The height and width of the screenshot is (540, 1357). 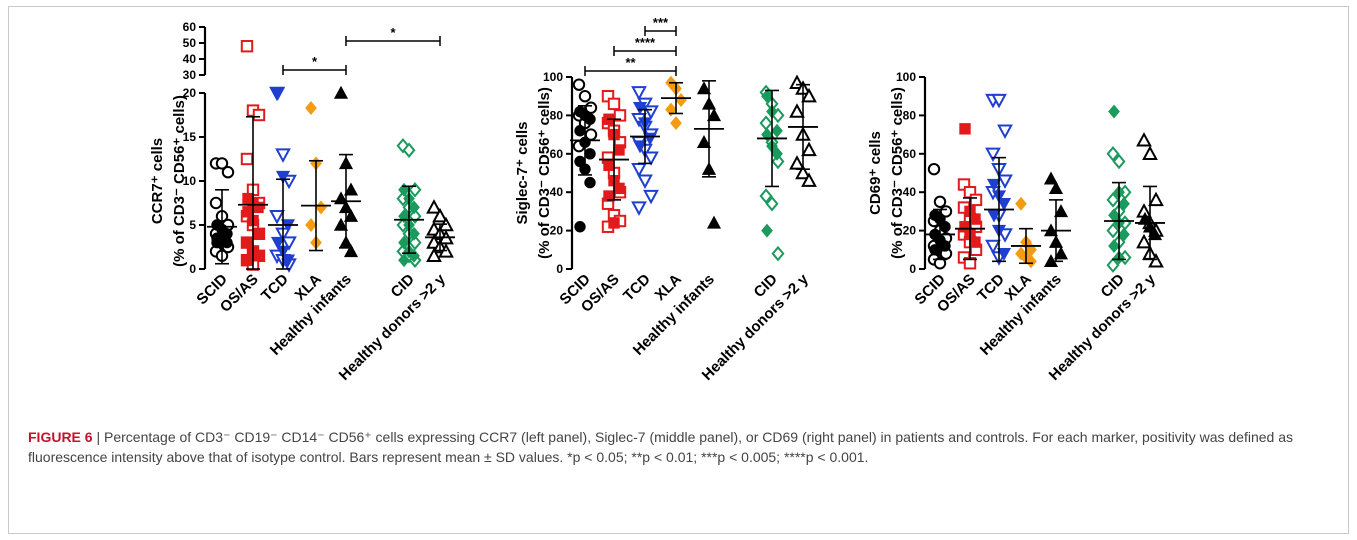 What do you see at coordinates (192, 225) in the screenshot?
I see `y-tick-label: 5` at bounding box center [192, 225].